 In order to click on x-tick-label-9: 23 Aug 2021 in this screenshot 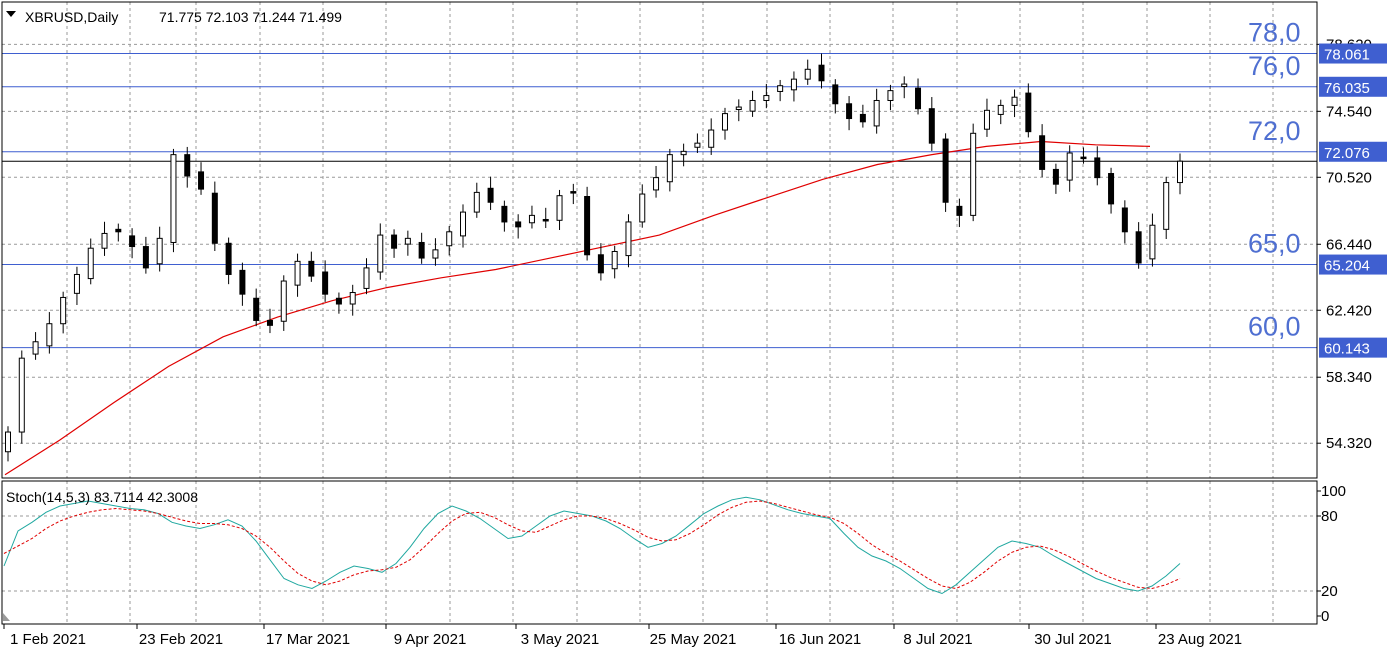, I will do `click(1200, 639)`.